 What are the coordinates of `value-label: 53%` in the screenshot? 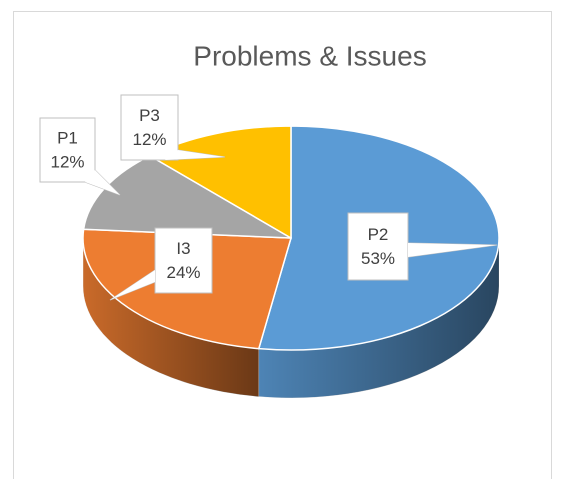 It's located at (378, 258).